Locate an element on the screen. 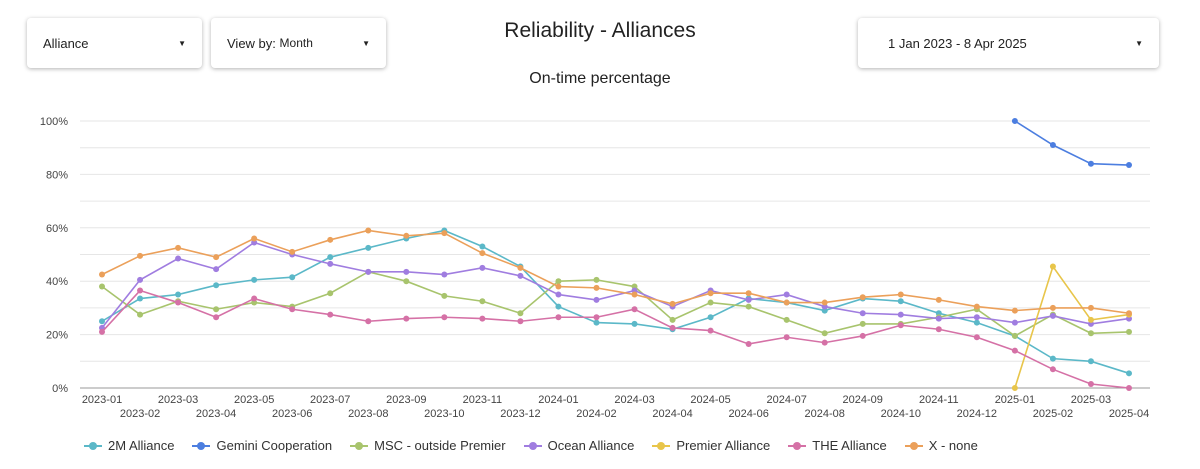 The width and height of the screenshot is (1200, 469). x-tick-label: 2023-10 is located at coordinates (444, 414).